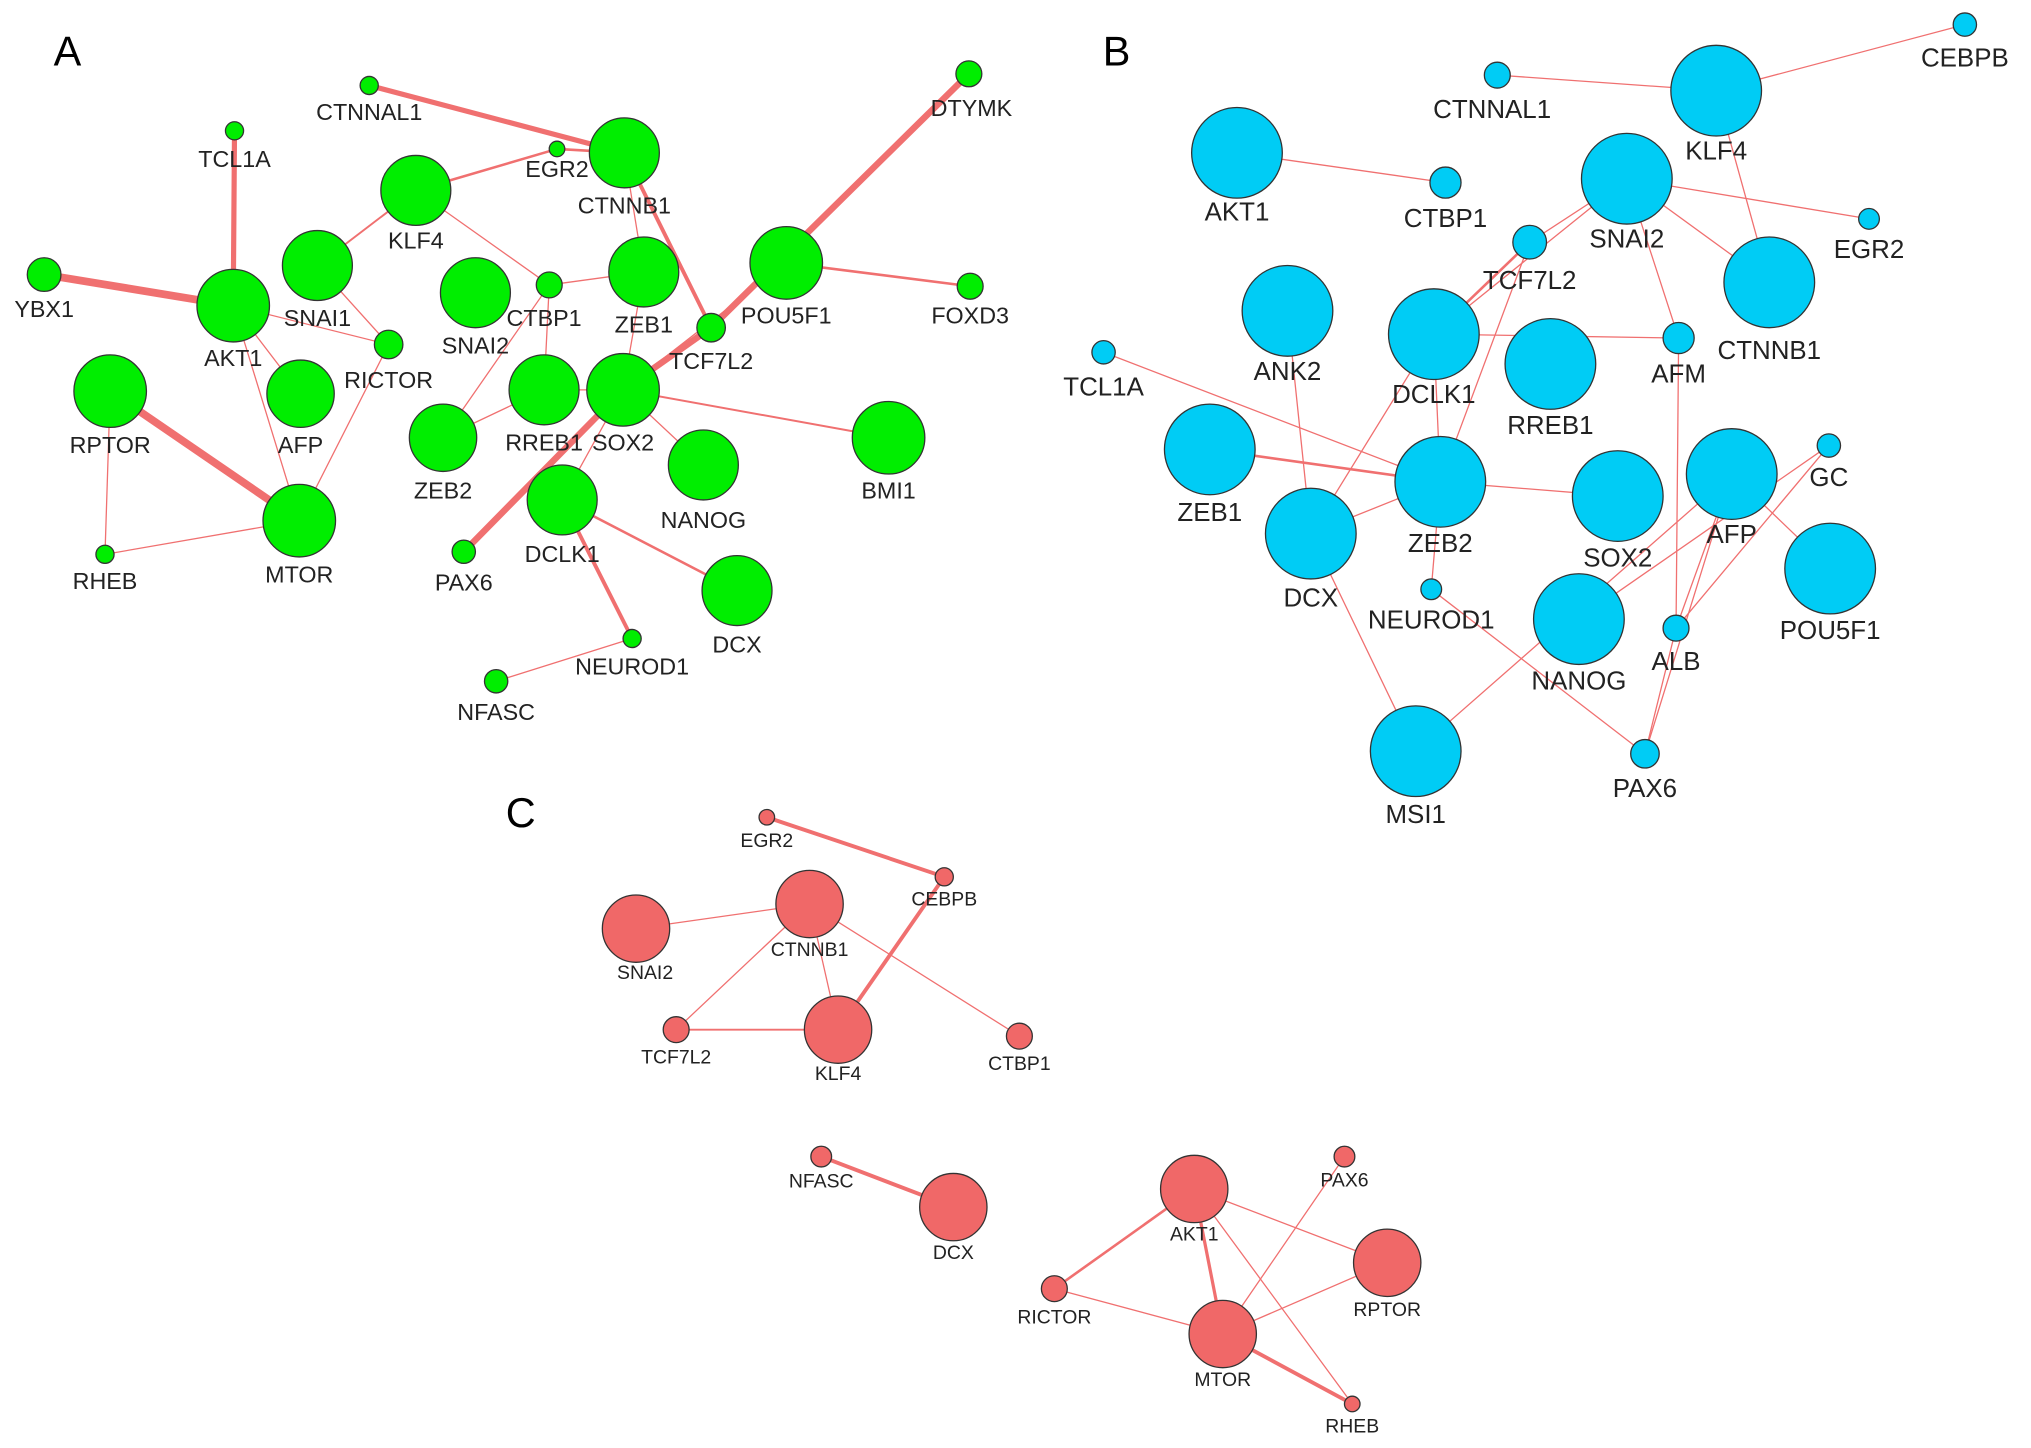 This screenshot has height=1448, width=2031. What do you see at coordinates (300, 445) in the screenshot?
I see `node-label: AFP` at bounding box center [300, 445].